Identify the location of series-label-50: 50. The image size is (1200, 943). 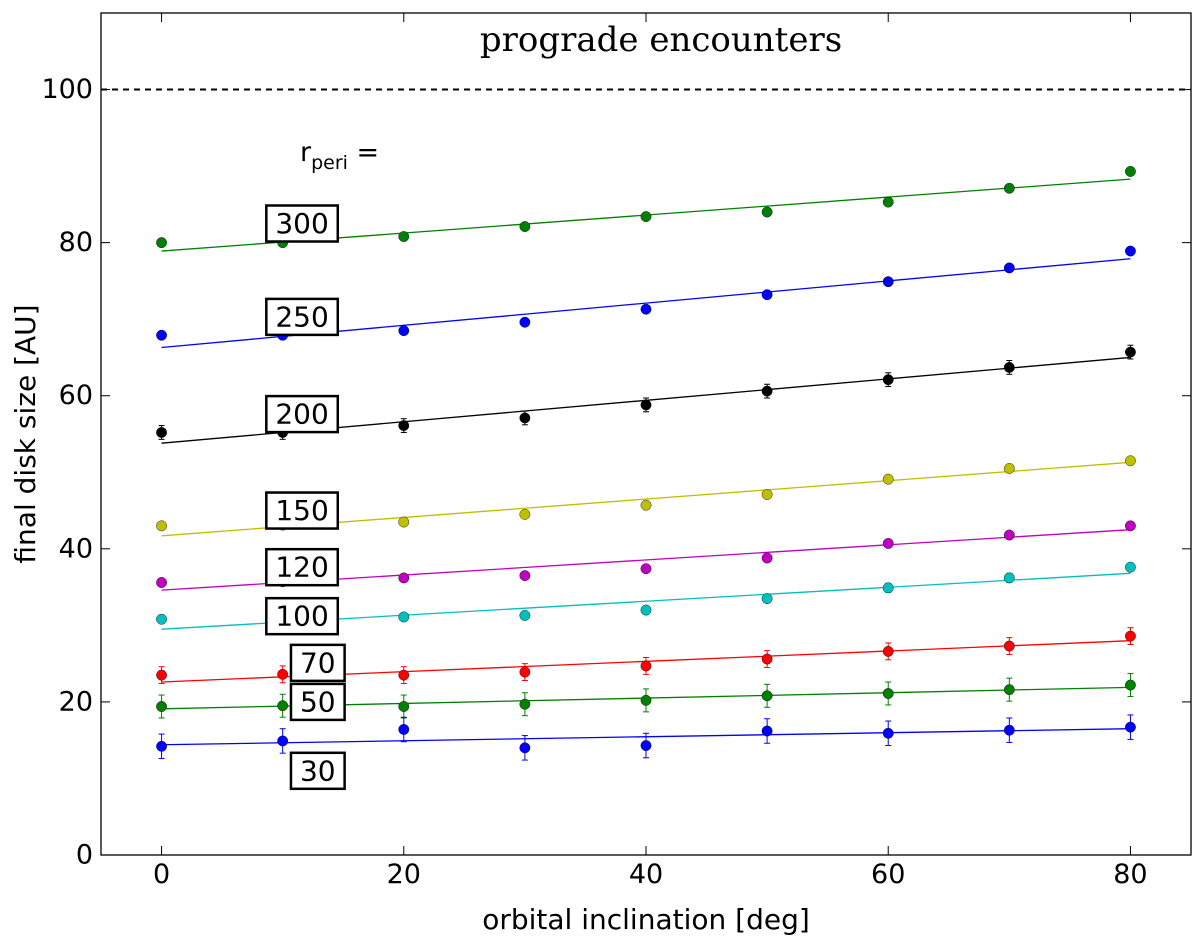
(317, 702).